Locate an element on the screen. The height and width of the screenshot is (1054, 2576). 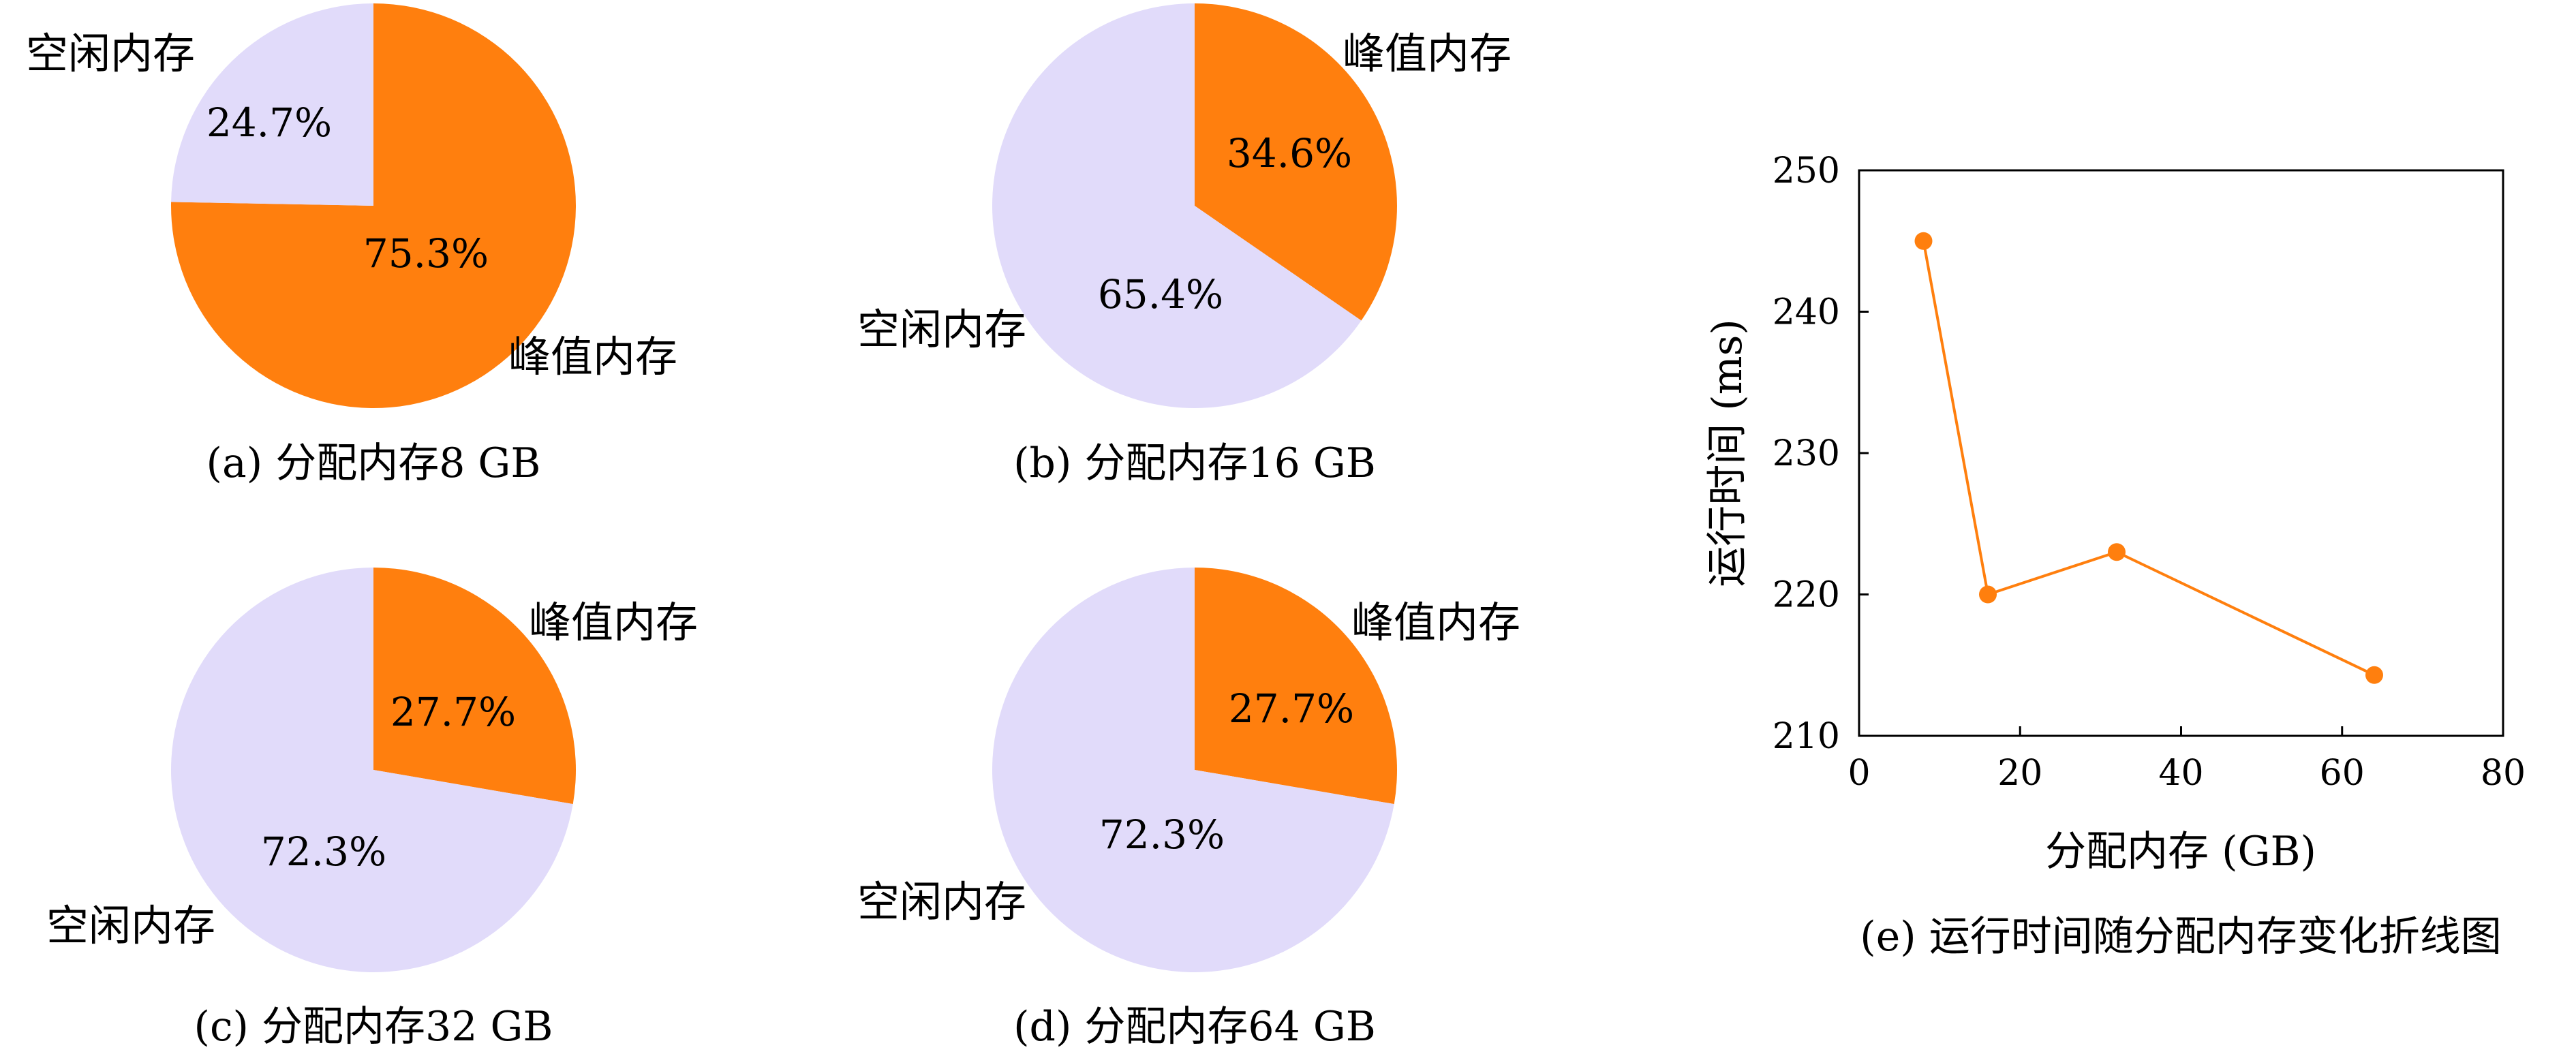
pie-slices-a is located at coordinates (373, 205).